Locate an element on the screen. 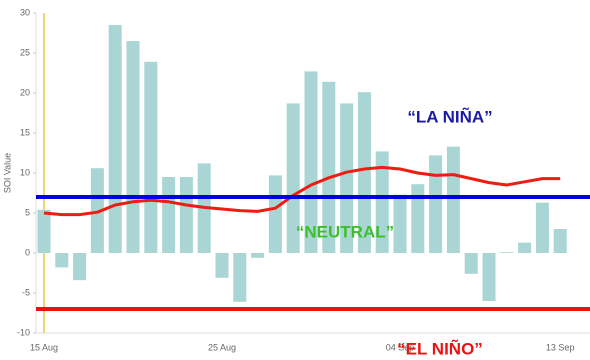 The image size is (590, 360). y-tick-label: -10 is located at coordinates (23, 332).